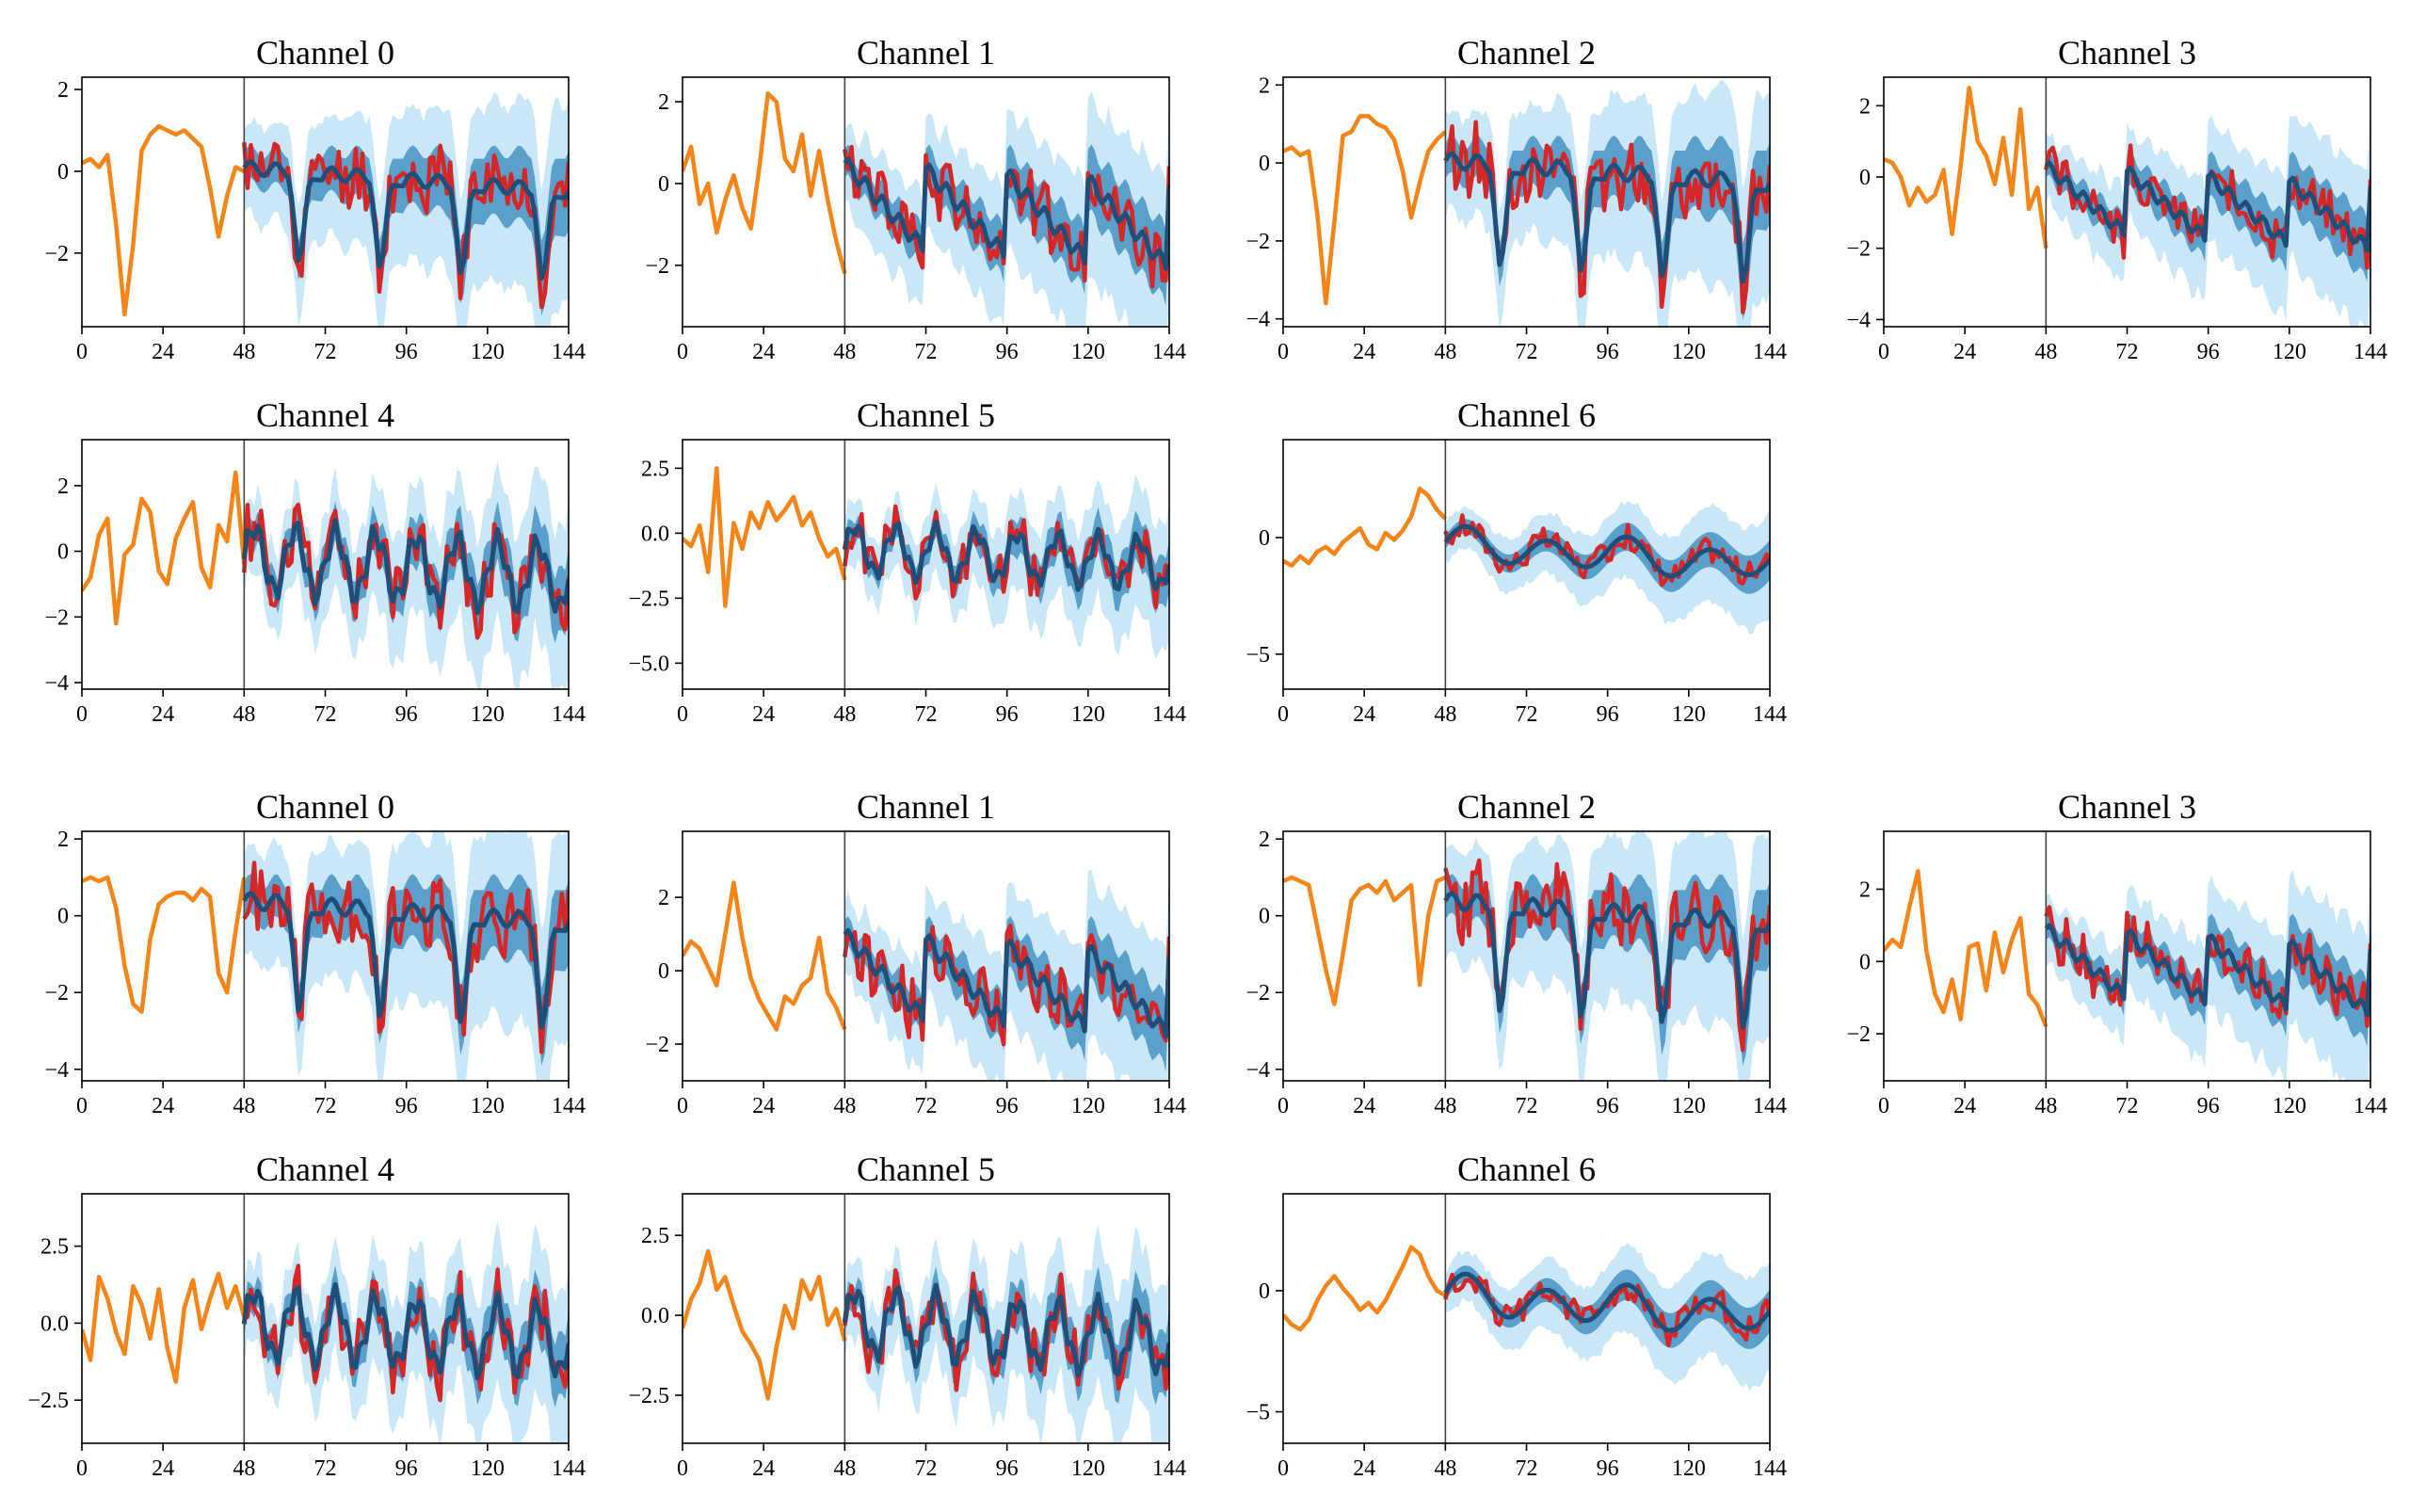 Image resolution: width=2410 pixels, height=1512 pixels. Describe the element at coordinates (54, 1323) in the screenshot. I see `y-tick-label: 0.0` at that location.